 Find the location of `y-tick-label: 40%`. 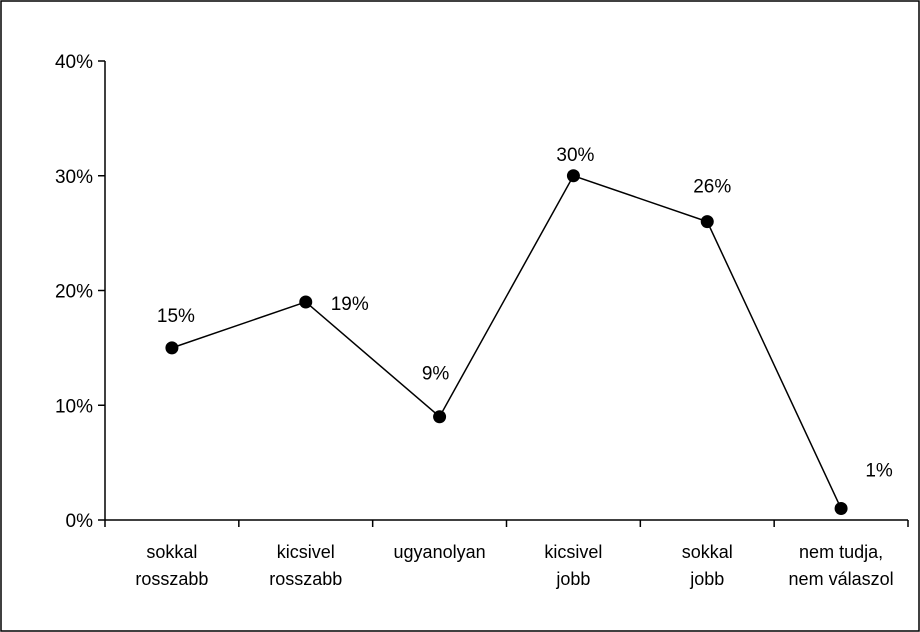

y-tick-label: 40% is located at coordinates (74, 62).